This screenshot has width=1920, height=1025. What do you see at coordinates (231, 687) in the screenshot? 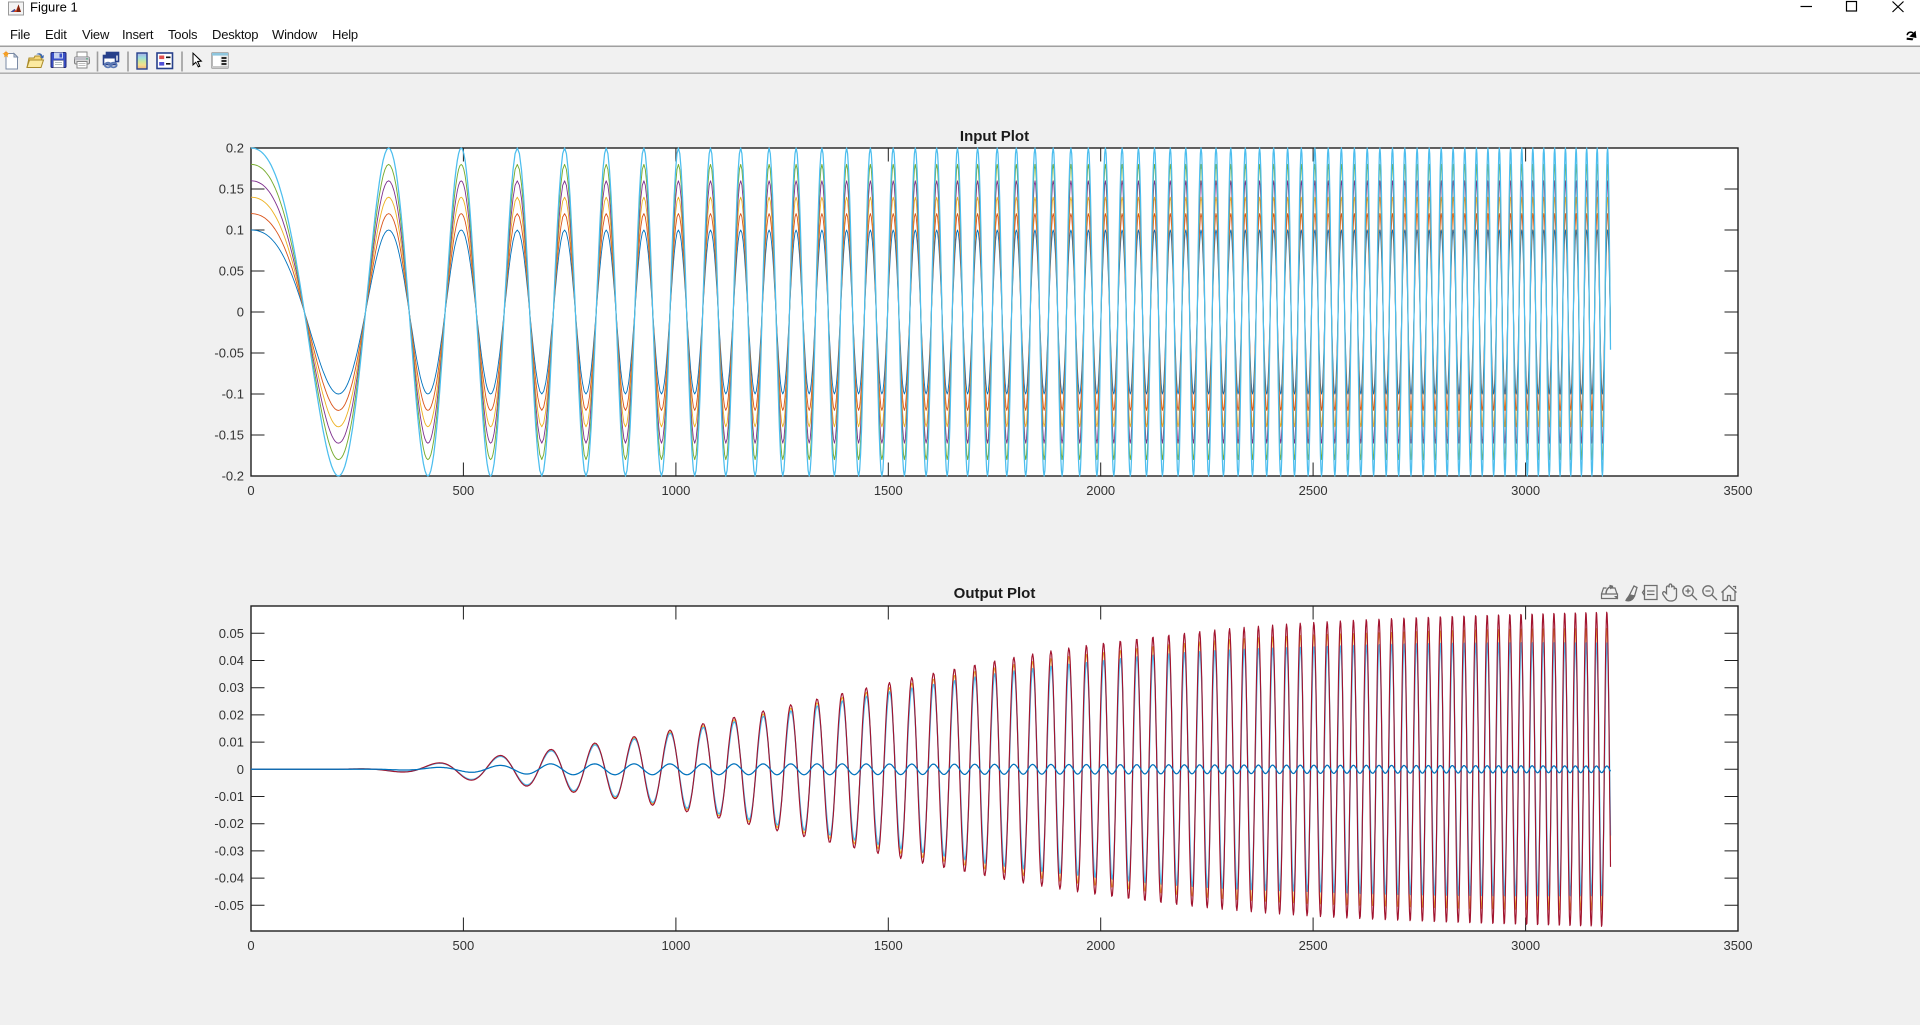
I see `svg-text: 0.03` at bounding box center [231, 687].